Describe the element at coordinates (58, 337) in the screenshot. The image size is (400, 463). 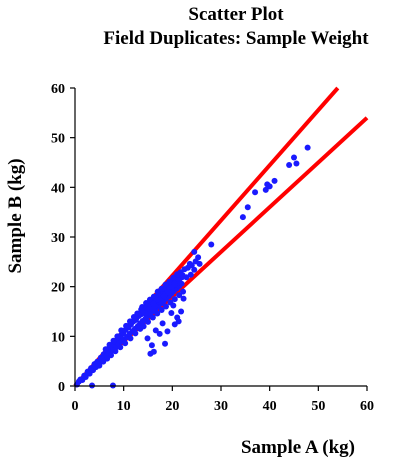
I see `y-tick-label: 10` at that location.